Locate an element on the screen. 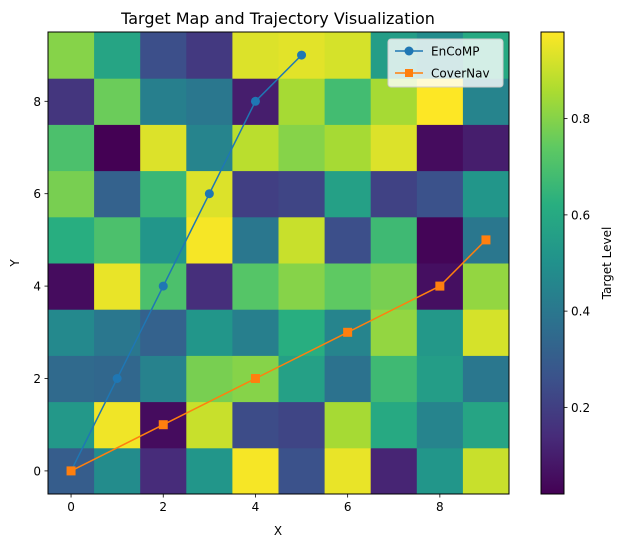  legend-label-covernav: CoverNav is located at coordinates (460, 74).